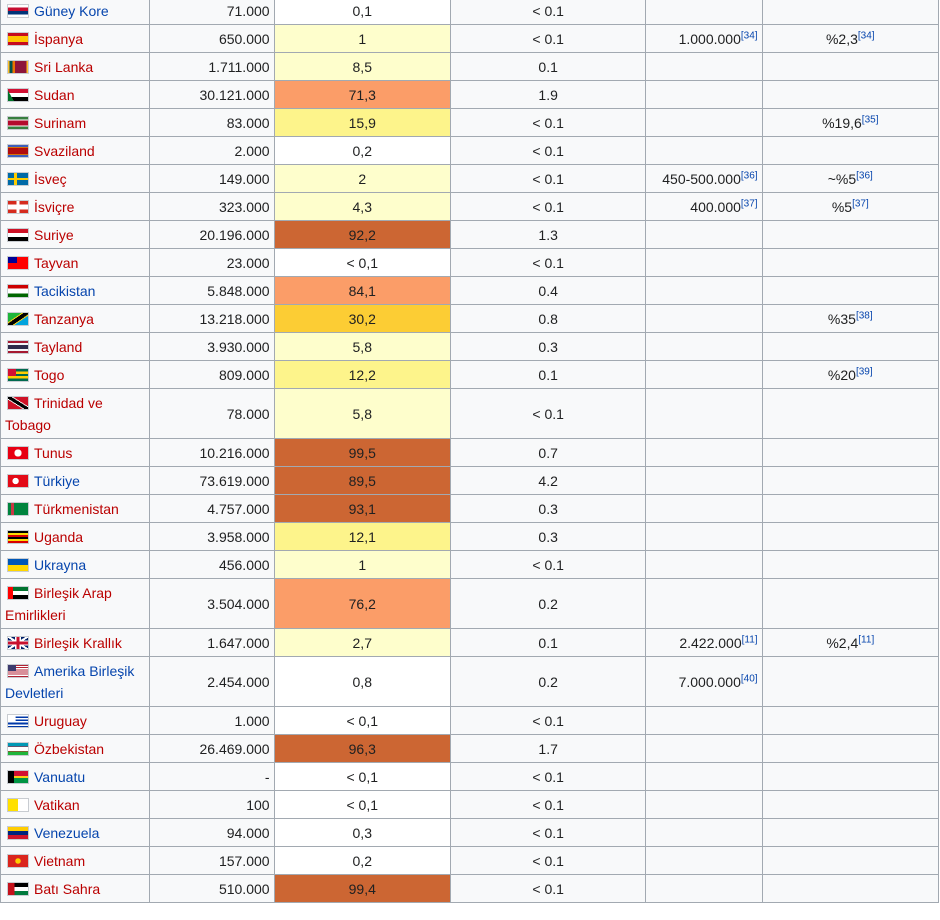 The image size is (940, 920). I want to click on other-estimate-percentage-cell: %5[37], so click(850, 206).